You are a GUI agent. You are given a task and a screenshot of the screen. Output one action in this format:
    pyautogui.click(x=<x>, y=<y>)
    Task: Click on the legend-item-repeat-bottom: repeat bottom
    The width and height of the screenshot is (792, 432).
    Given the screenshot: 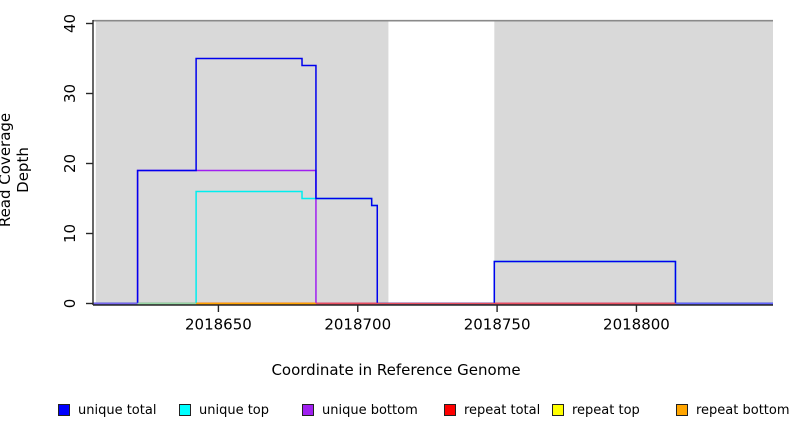 What is the action you would take?
    pyautogui.click(x=733, y=410)
    